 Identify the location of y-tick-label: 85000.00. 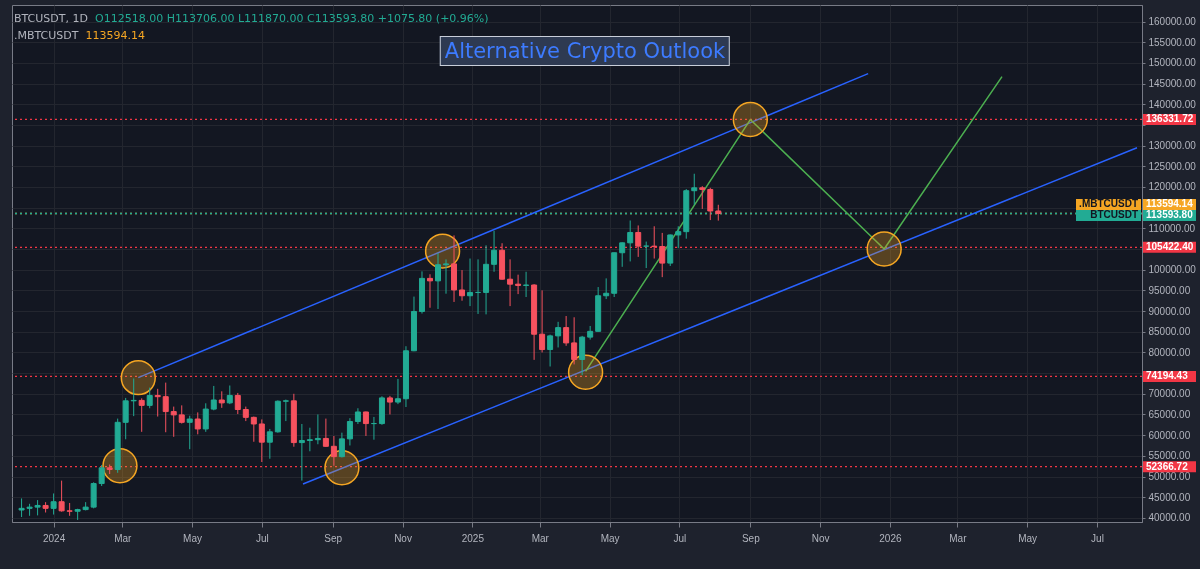
(1169, 332).